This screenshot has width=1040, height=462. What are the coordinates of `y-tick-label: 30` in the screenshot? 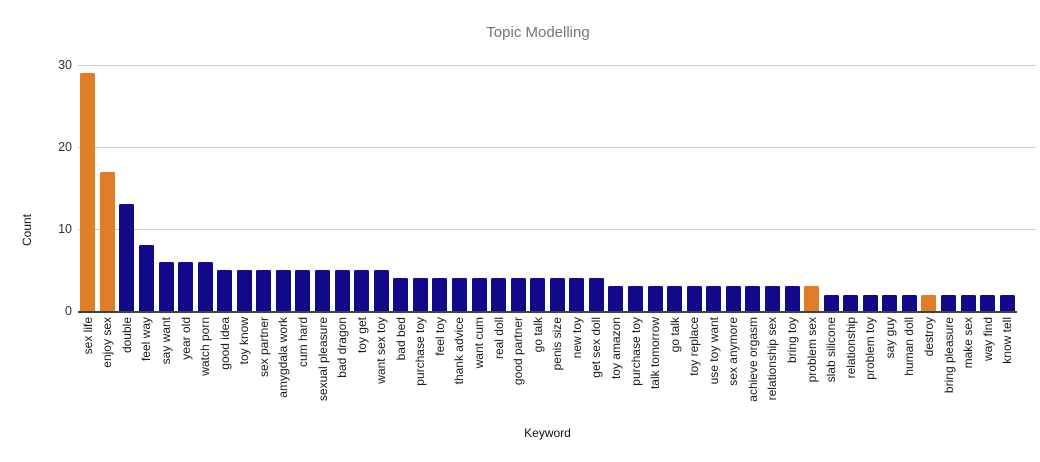 It's located at (65, 65).